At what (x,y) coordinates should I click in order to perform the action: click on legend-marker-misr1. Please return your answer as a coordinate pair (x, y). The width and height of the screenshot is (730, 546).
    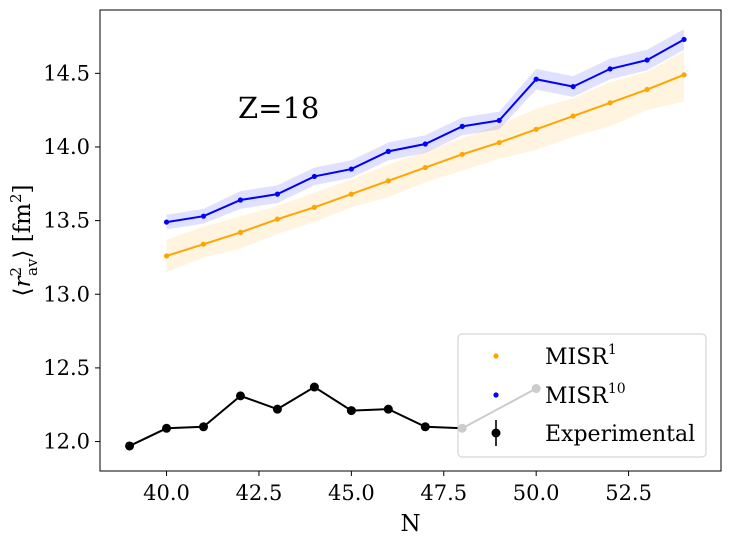
    Looking at the image, I should click on (496, 356).